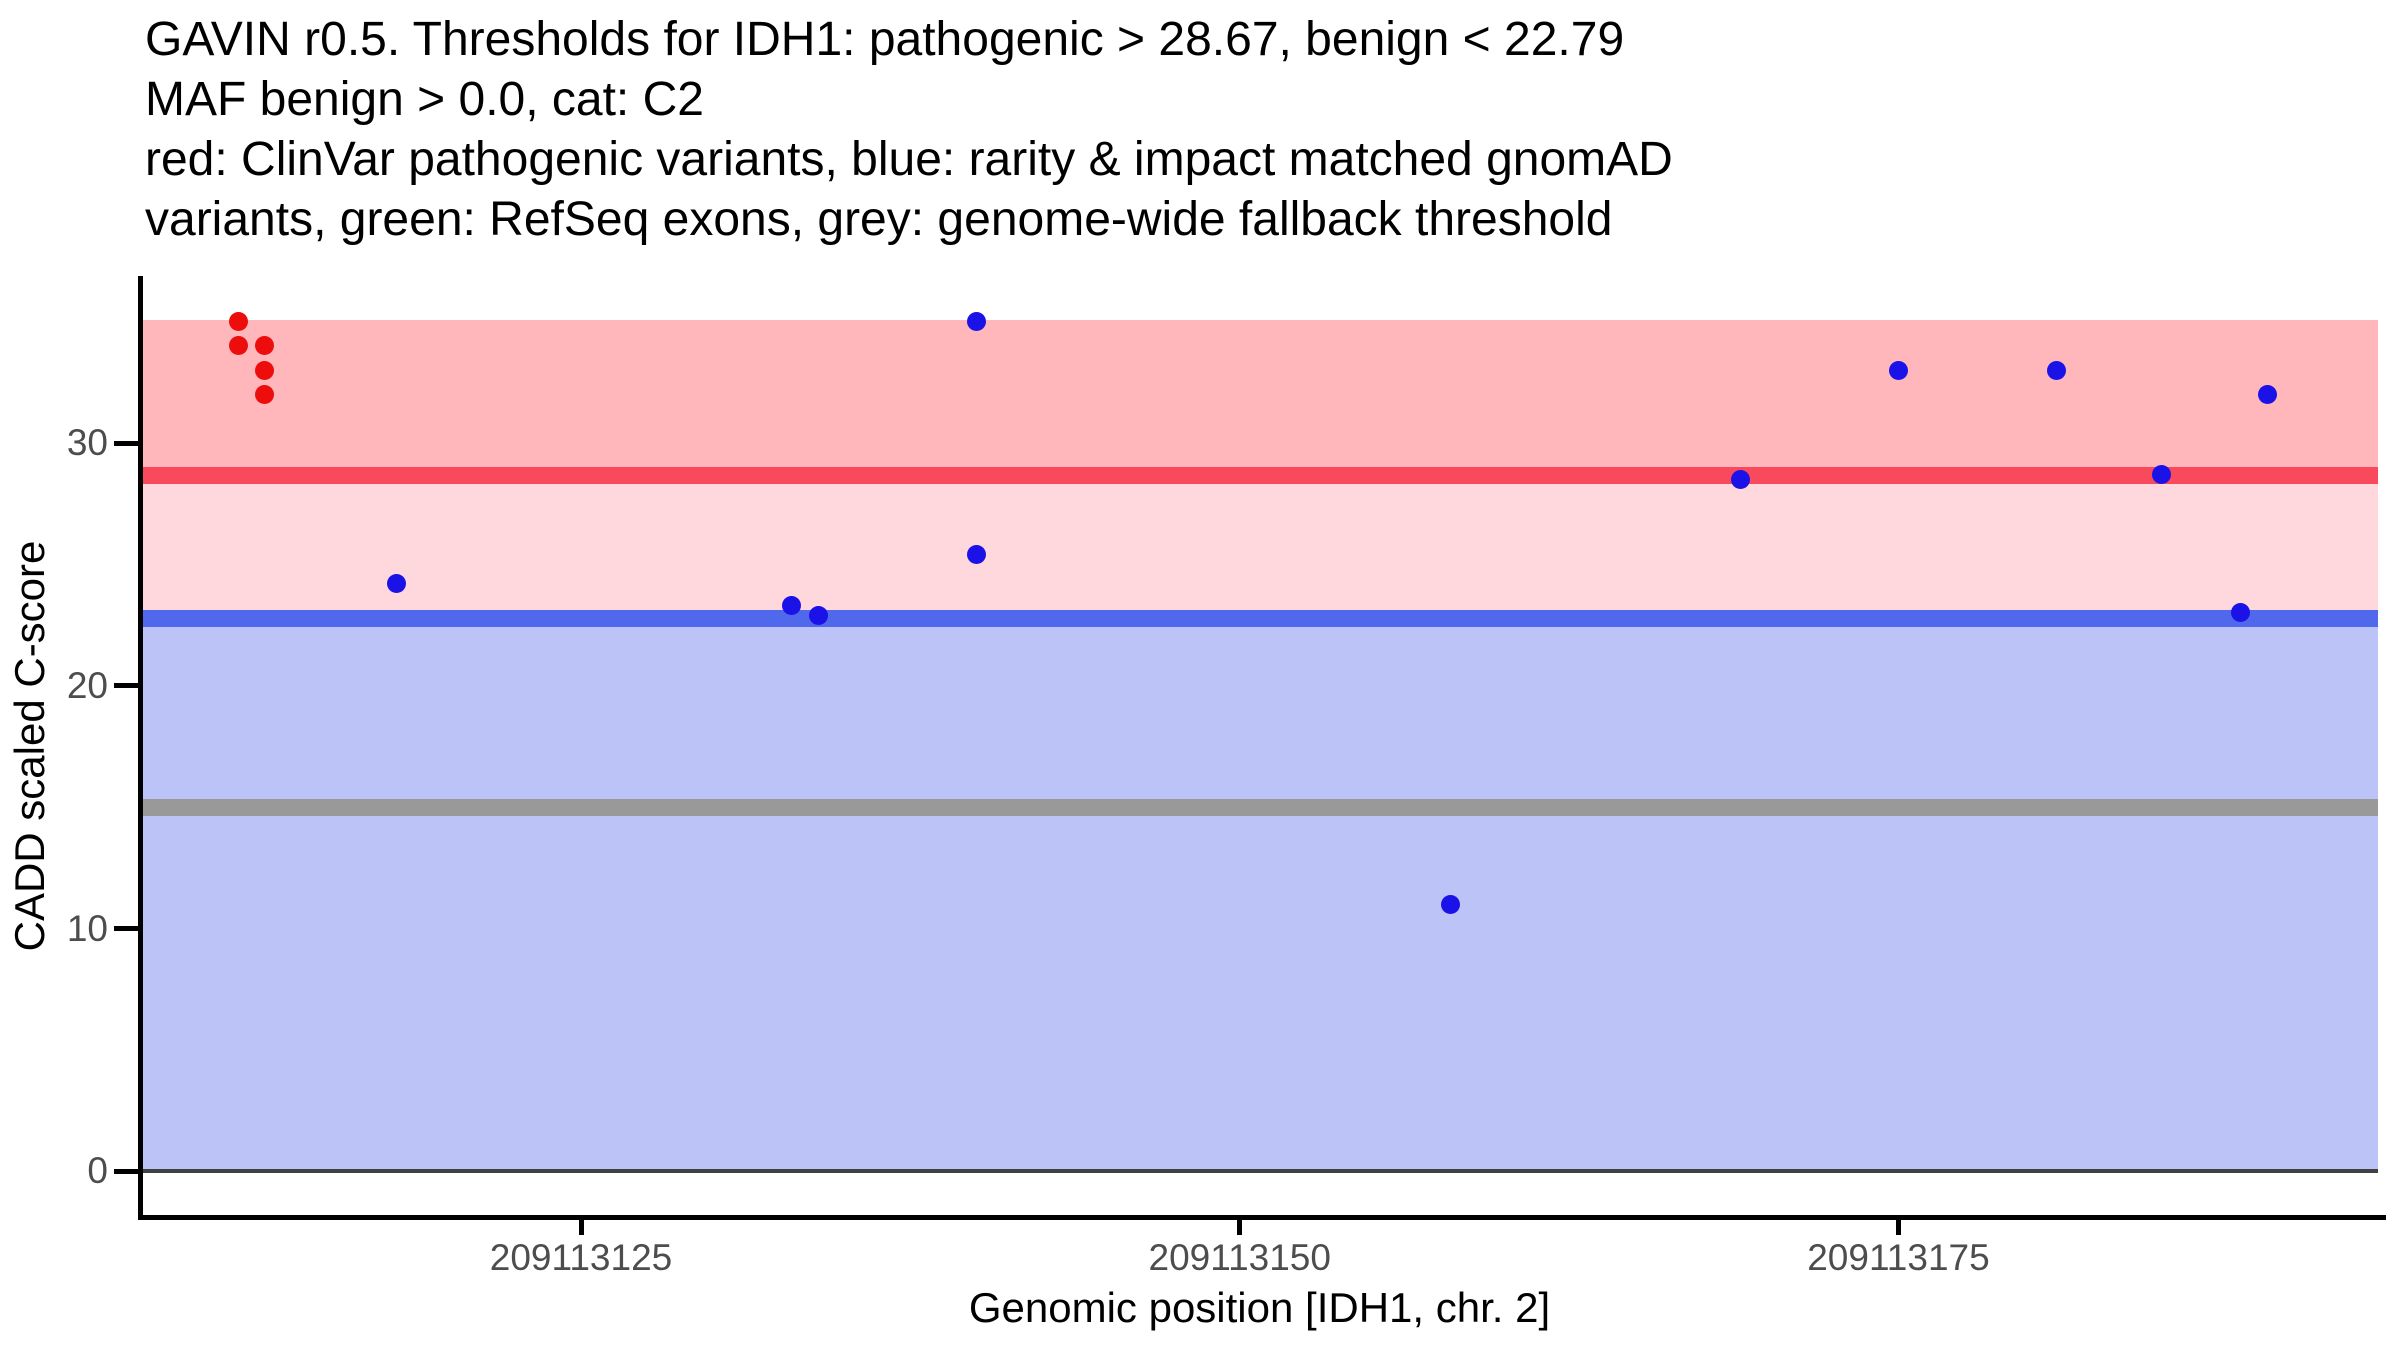 The image size is (2400, 1350). What do you see at coordinates (1259, 807) in the screenshot?
I see `fallback-threshold-line` at bounding box center [1259, 807].